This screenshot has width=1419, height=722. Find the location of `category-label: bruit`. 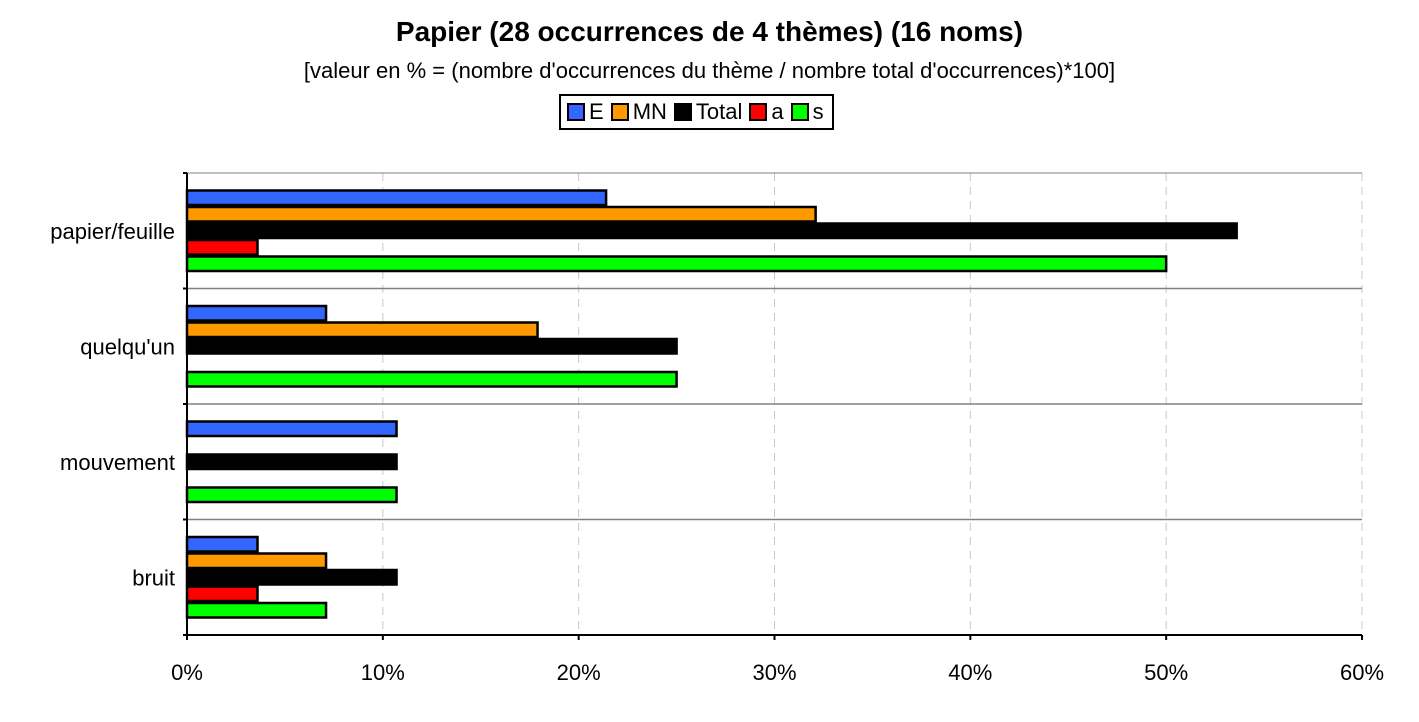

category-label: bruit is located at coordinates (153, 577).